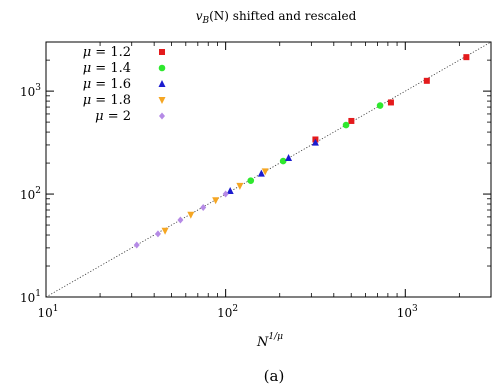 The height and width of the screenshot is (390, 493). What do you see at coordinates (107, 100) in the screenshot?
I see `legend-label: μ = 1.8` at bounding box center [107, 100].